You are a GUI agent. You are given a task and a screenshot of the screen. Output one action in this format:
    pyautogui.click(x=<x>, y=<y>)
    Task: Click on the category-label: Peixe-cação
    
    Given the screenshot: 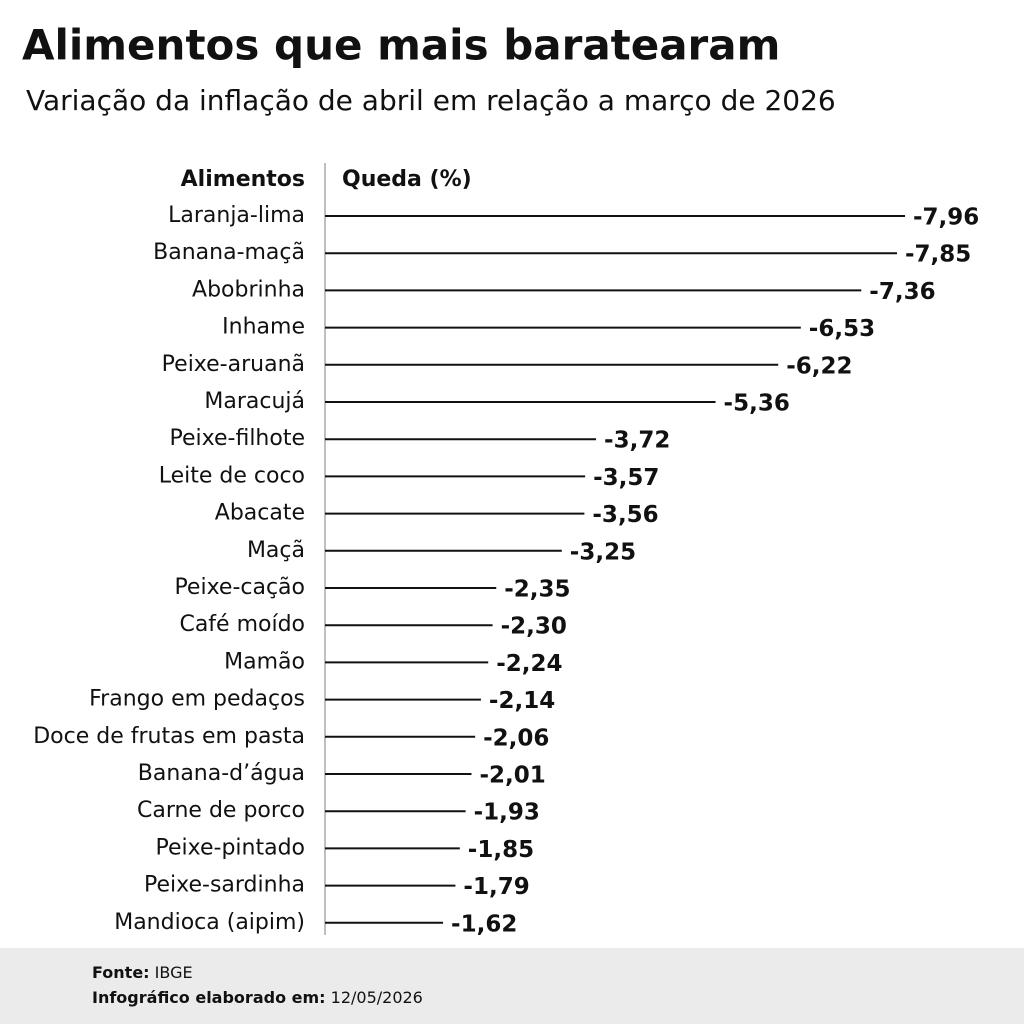 What is the action you would take?
    pyautogui.click(x=239, y=587)
    